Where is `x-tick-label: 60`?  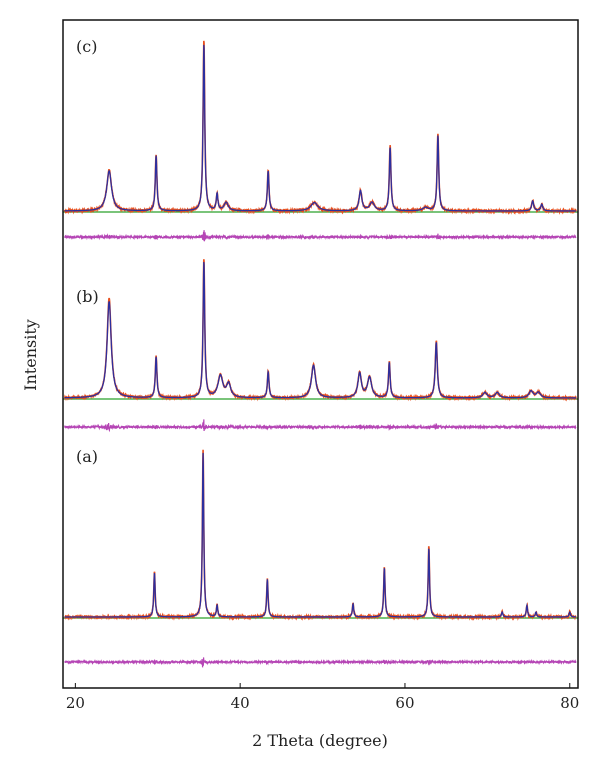 x-tick-label: 60 is located at coordinates (404, 703).